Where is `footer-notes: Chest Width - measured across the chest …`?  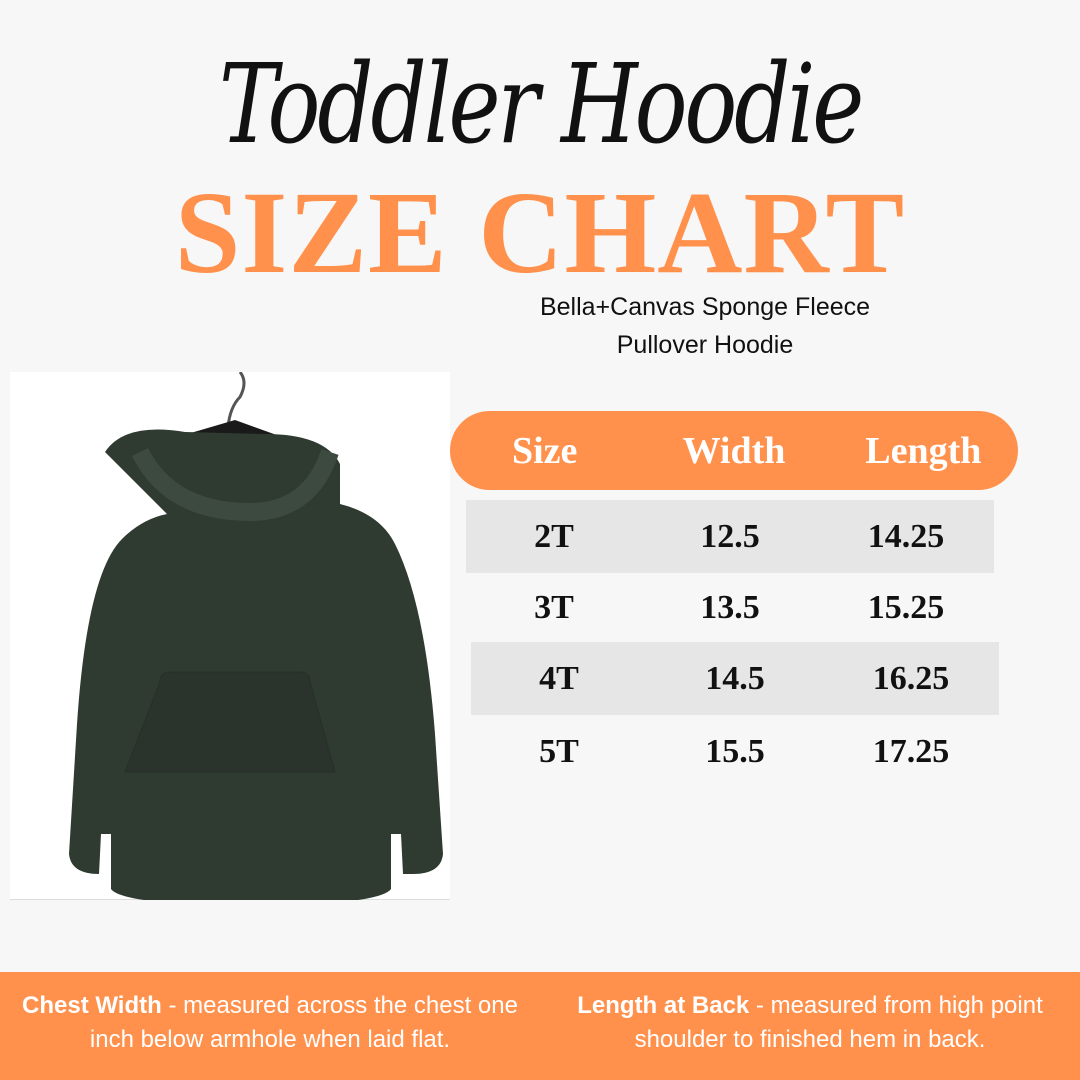 footer-notes: Chest Width - measured across the chest … is located at coordinates (540, 1026).